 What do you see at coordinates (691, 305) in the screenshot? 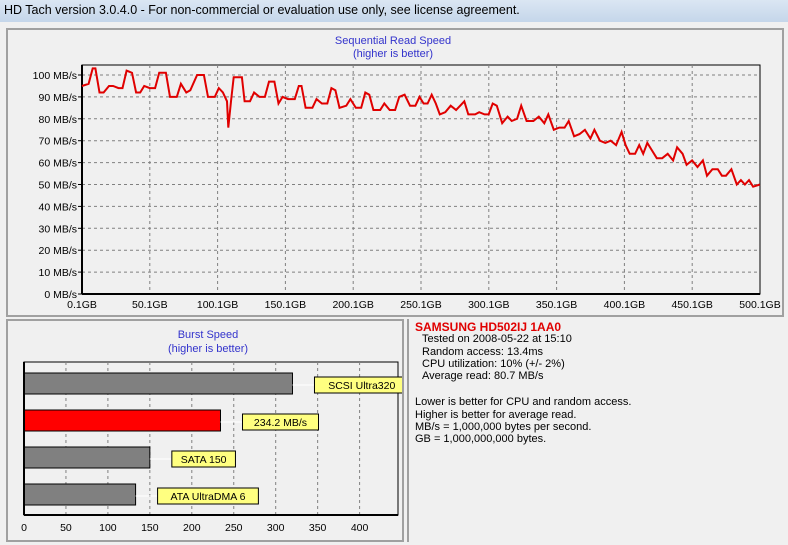
I see `x-tick-label: 450.1GB` at bounding box center [691, 305].